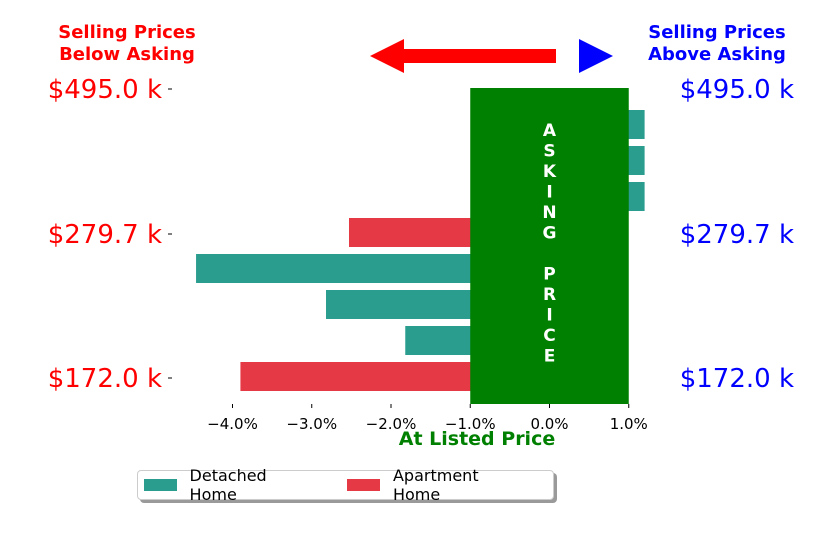 The image size is (834, 545). Describe the element at coordinates (477, 439) in the screenshot. I see `at-listed-price-label: At Listed Price` at that location.